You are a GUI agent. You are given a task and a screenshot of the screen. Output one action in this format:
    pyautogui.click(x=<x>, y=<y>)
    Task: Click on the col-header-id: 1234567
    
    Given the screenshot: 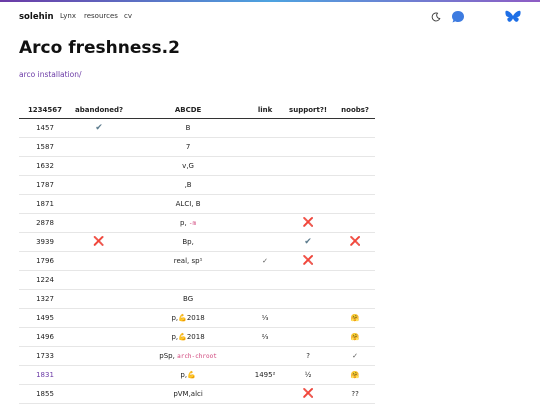 What is the action you would take?
    pyautogui.click(x=45, y=110)
    